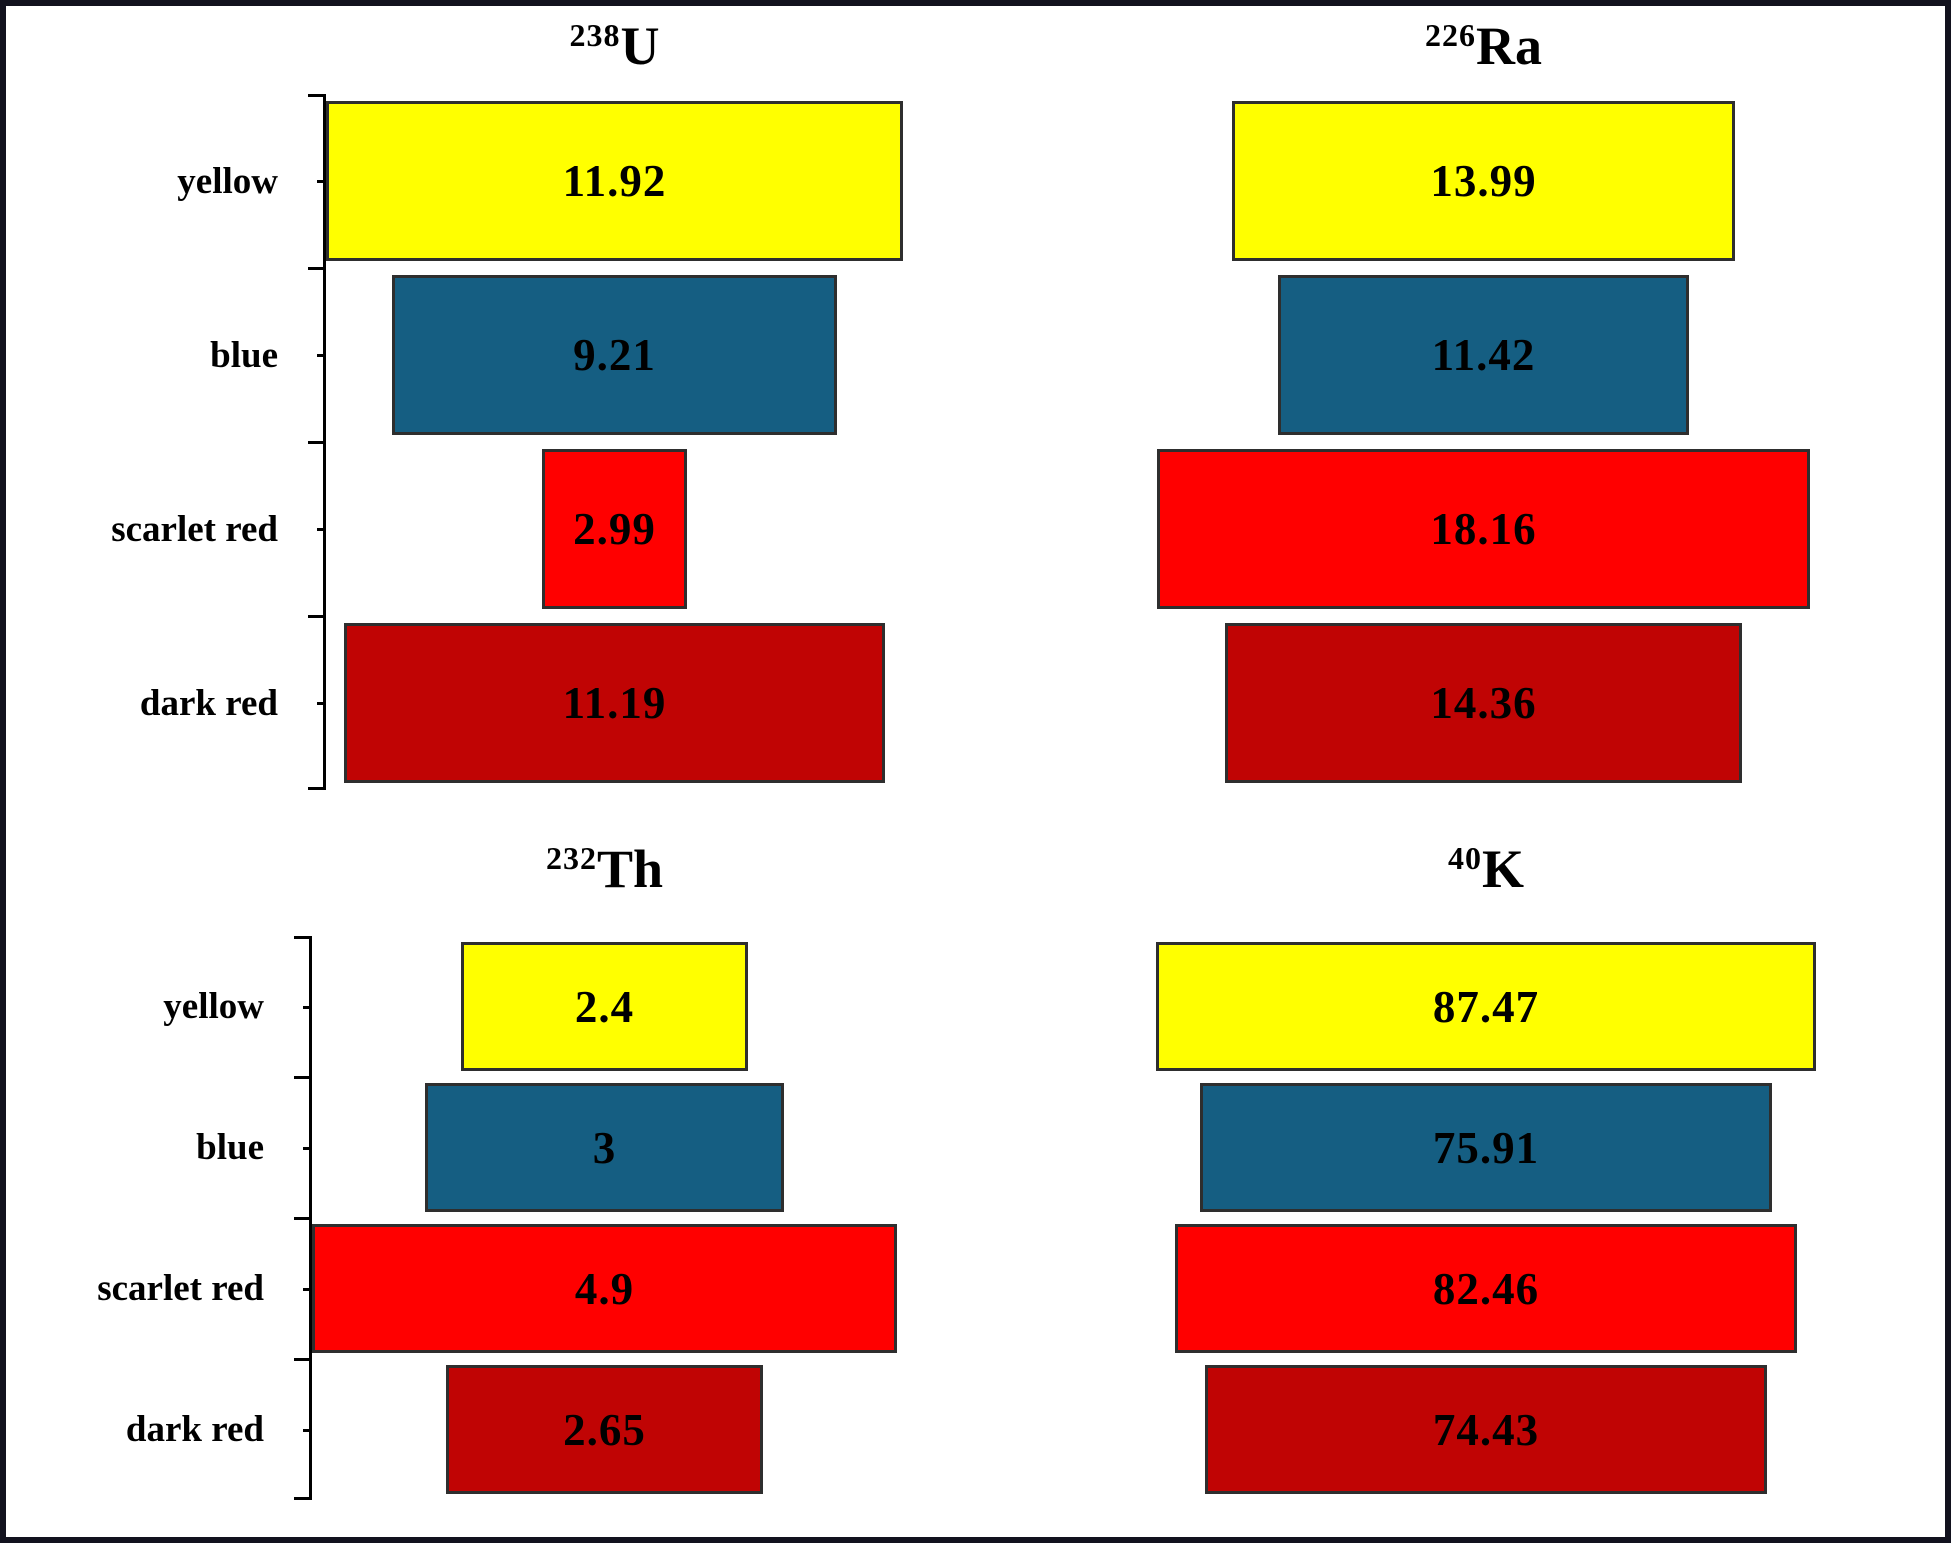 The height and width of the screenshot is (1543, 1951). I want to click on bar-slot: 11.42, so click(1483, 355).